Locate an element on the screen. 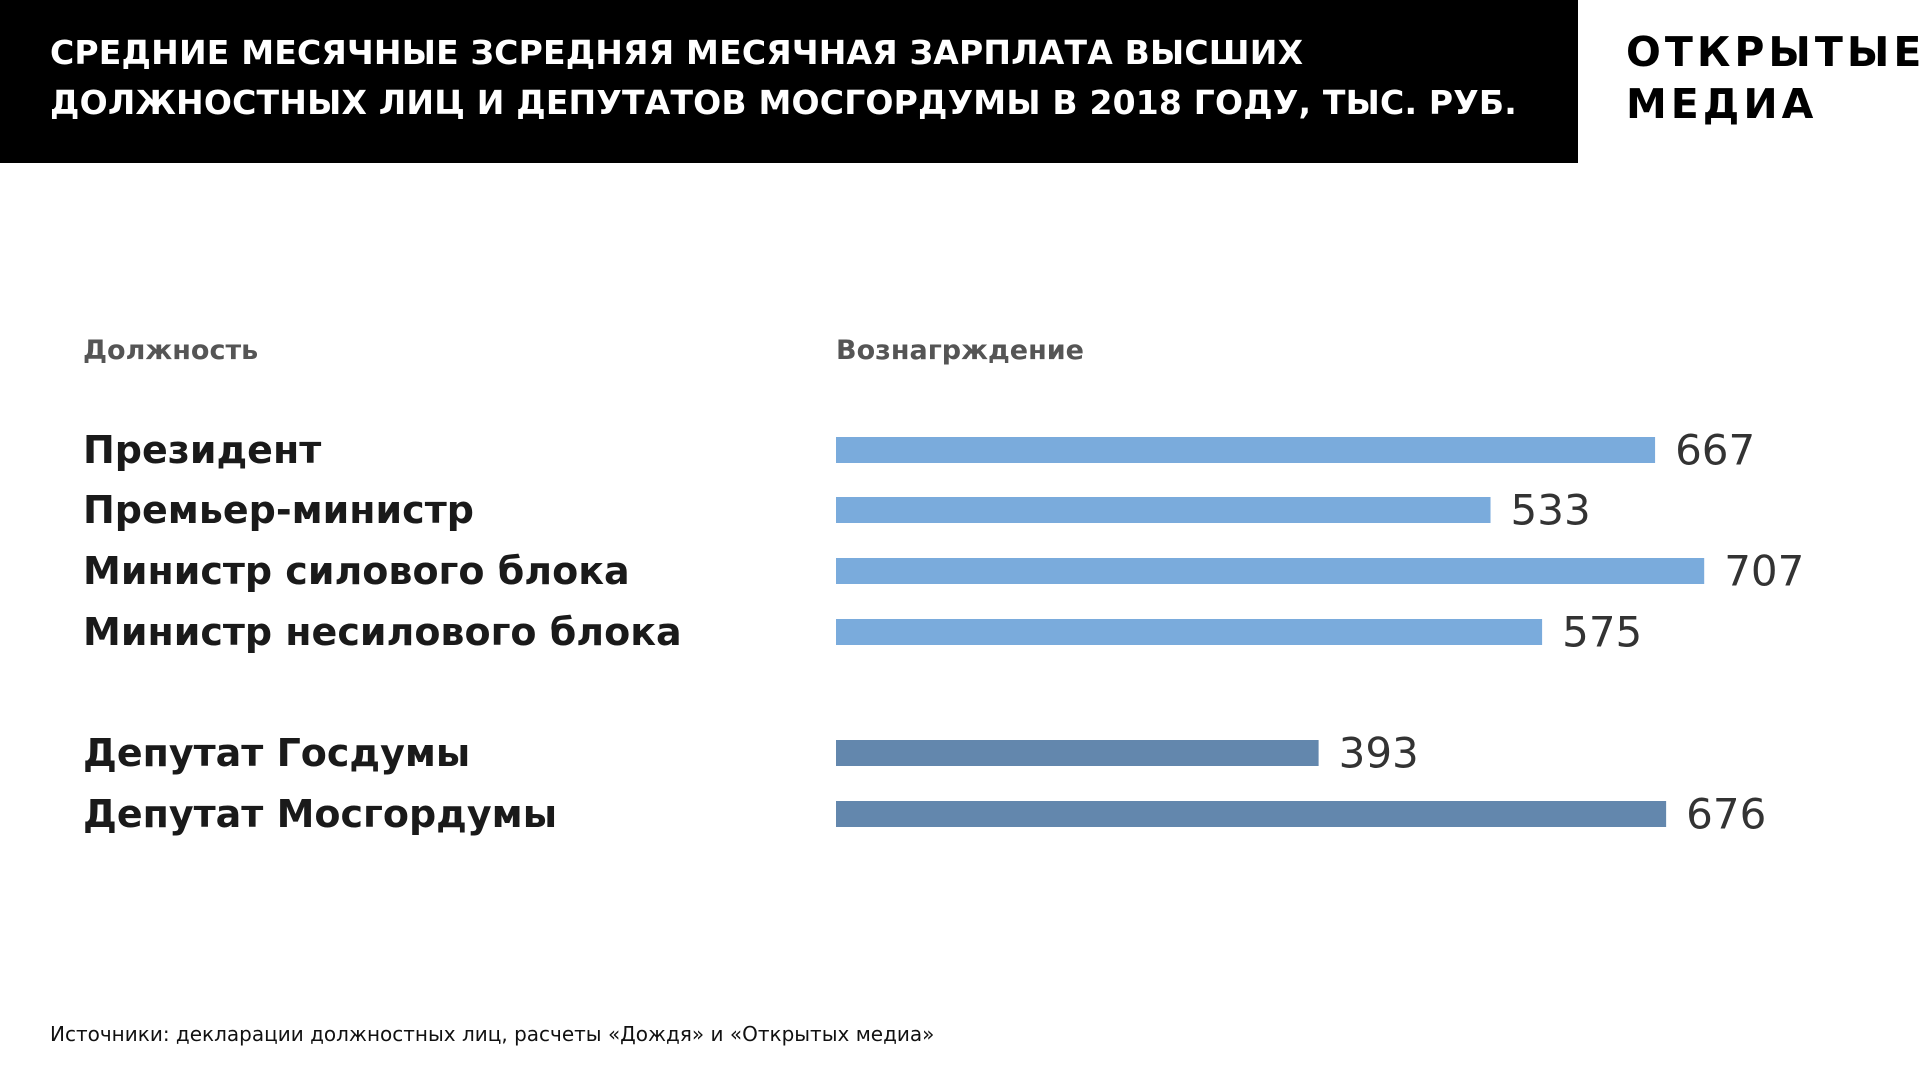 This screenshot has width=1920, height=1080. category-label: Депутат Мосгордумы is located at coordinates (320, 814).